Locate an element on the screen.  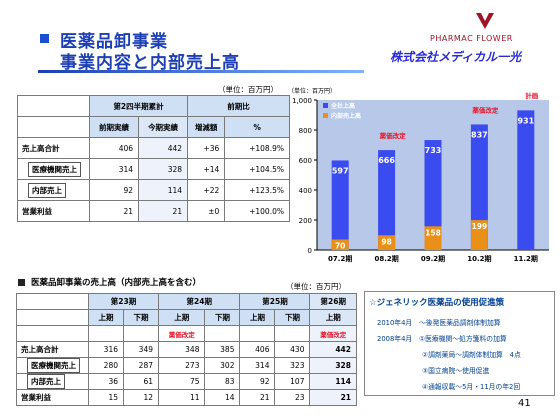
row-label: 営業利益 is located at coordinates (52, 397).